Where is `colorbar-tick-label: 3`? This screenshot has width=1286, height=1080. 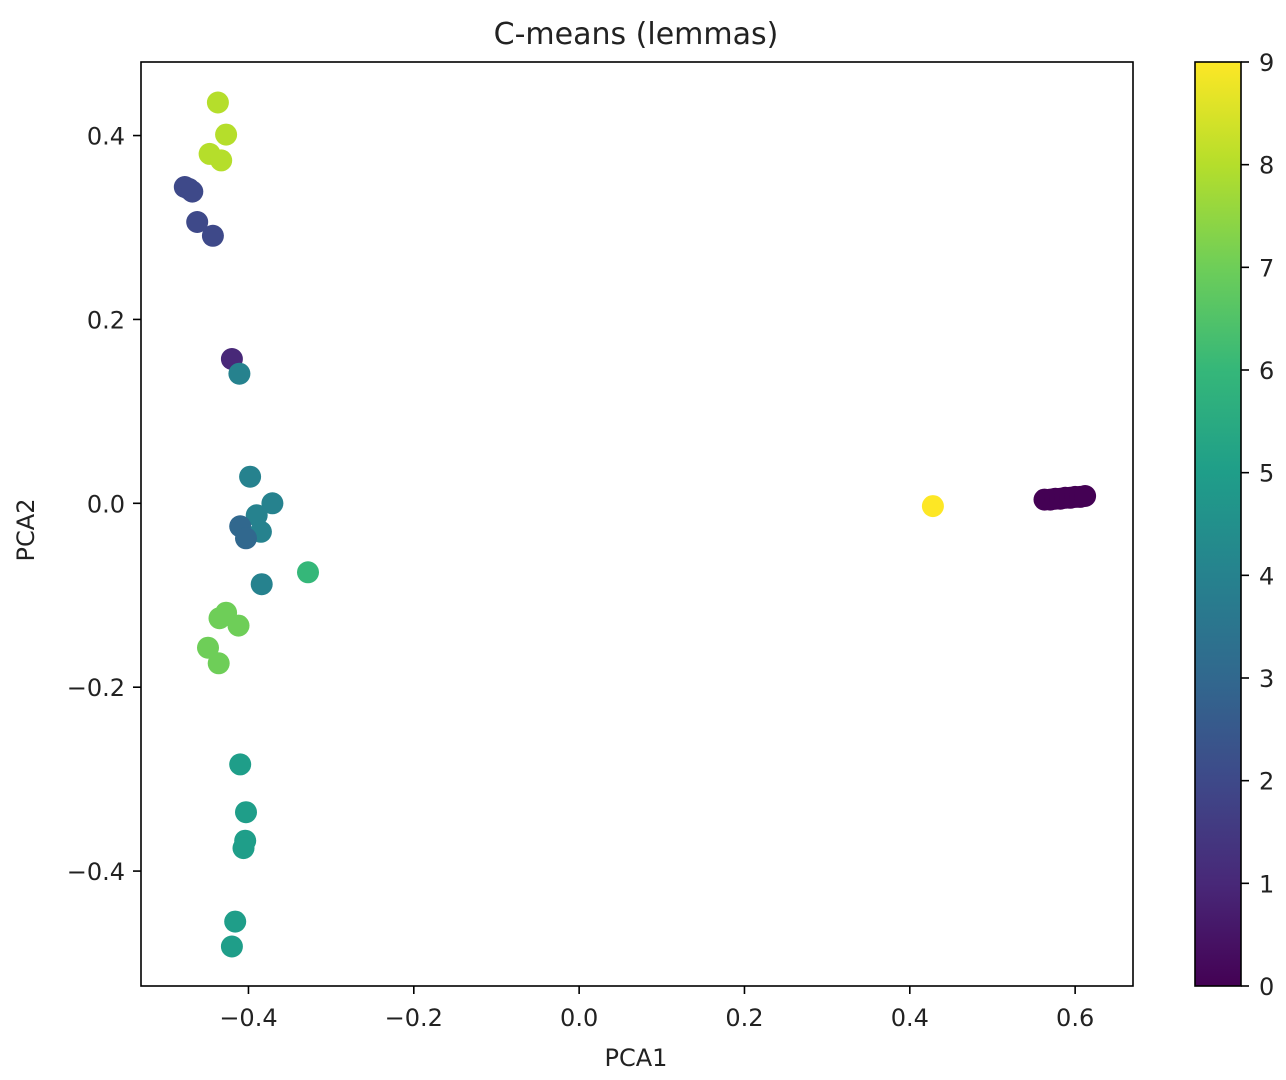 colorbar-tick-label: 3 is located at coordinates (1266, 679).